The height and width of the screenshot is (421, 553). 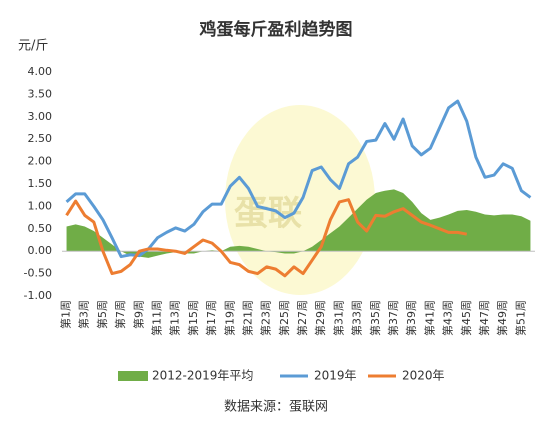 I want to click on line, so click(x=266, y=238).